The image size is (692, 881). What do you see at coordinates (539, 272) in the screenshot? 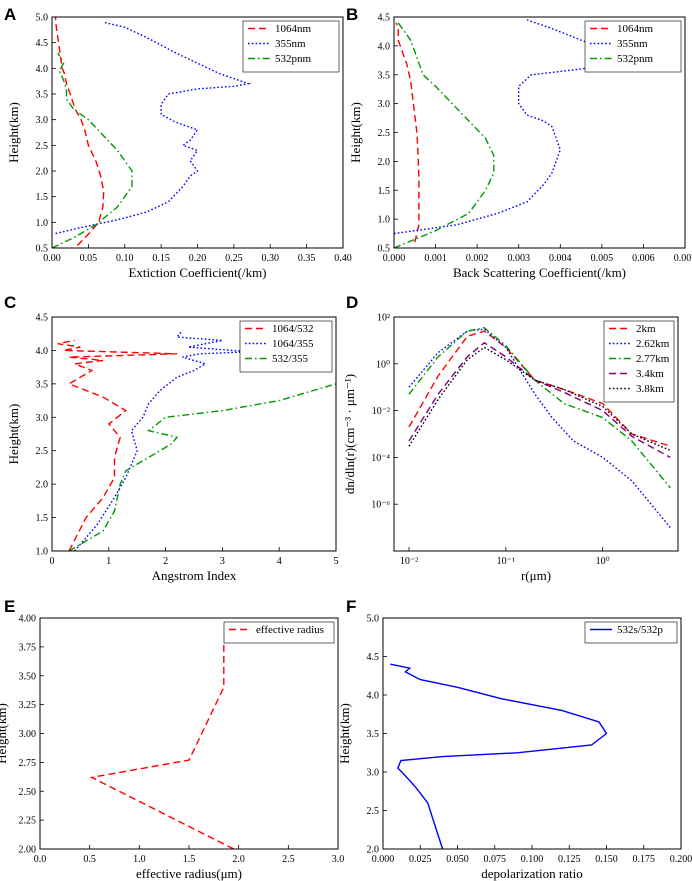
I see `x-axis-label-b: Back Scattering Coefficient(/km)` at bounding box center [539, 272].